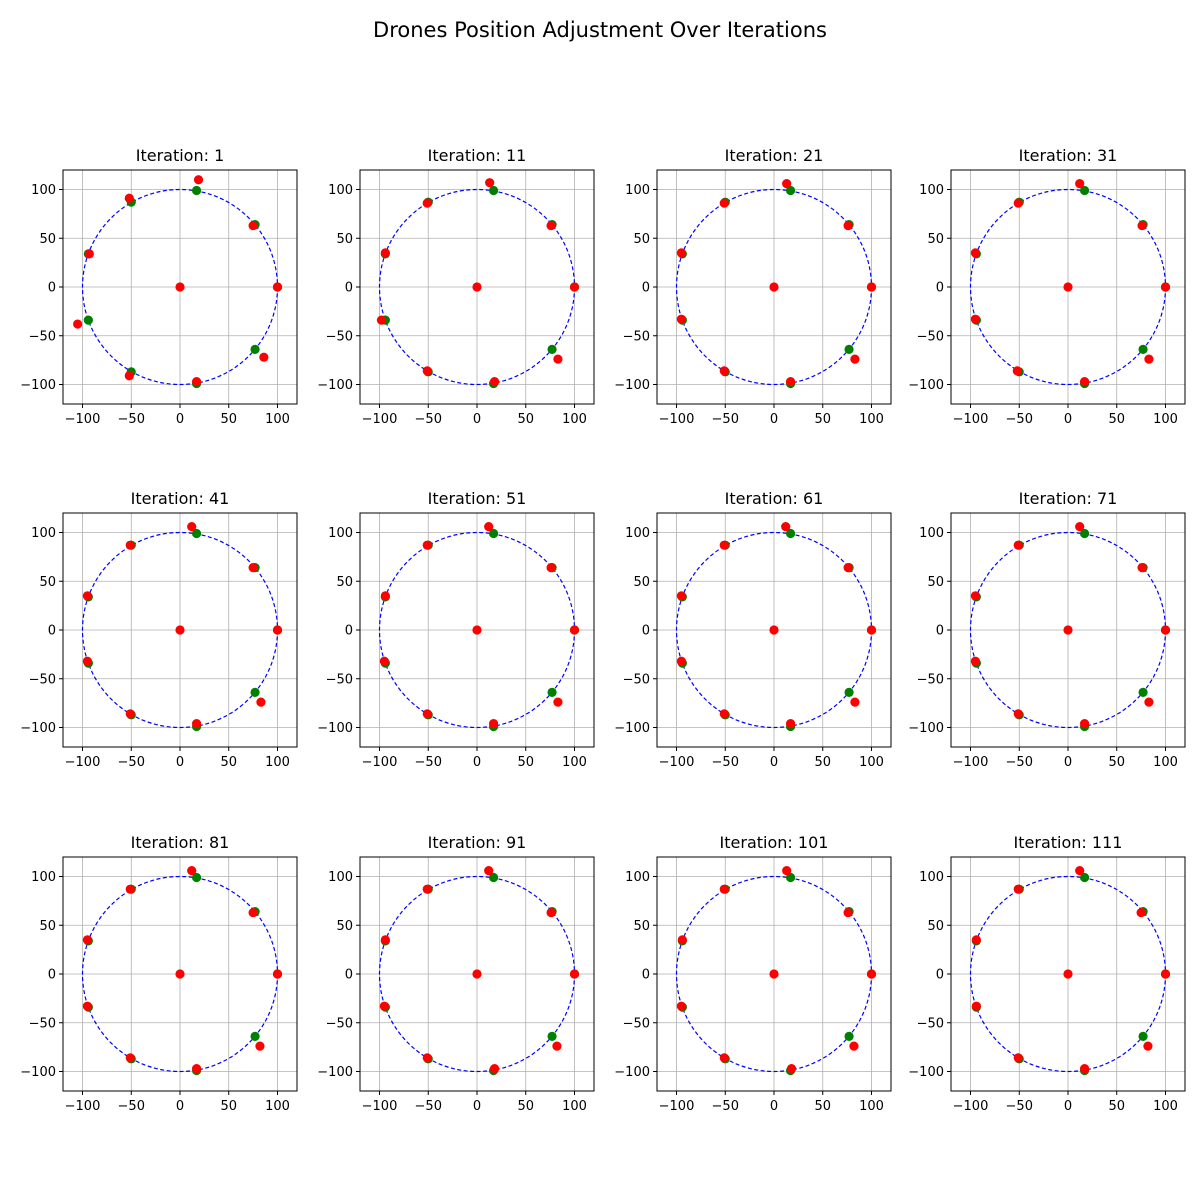 This screenshot has width=1200, height=1200. What do you see at coordinates (1047, 629) in the screenshot?
I see `subplot: −100 −50 0 50 100 −100 −50 0 50 100 Iteration: 71` at bounding box center [1047, 629].